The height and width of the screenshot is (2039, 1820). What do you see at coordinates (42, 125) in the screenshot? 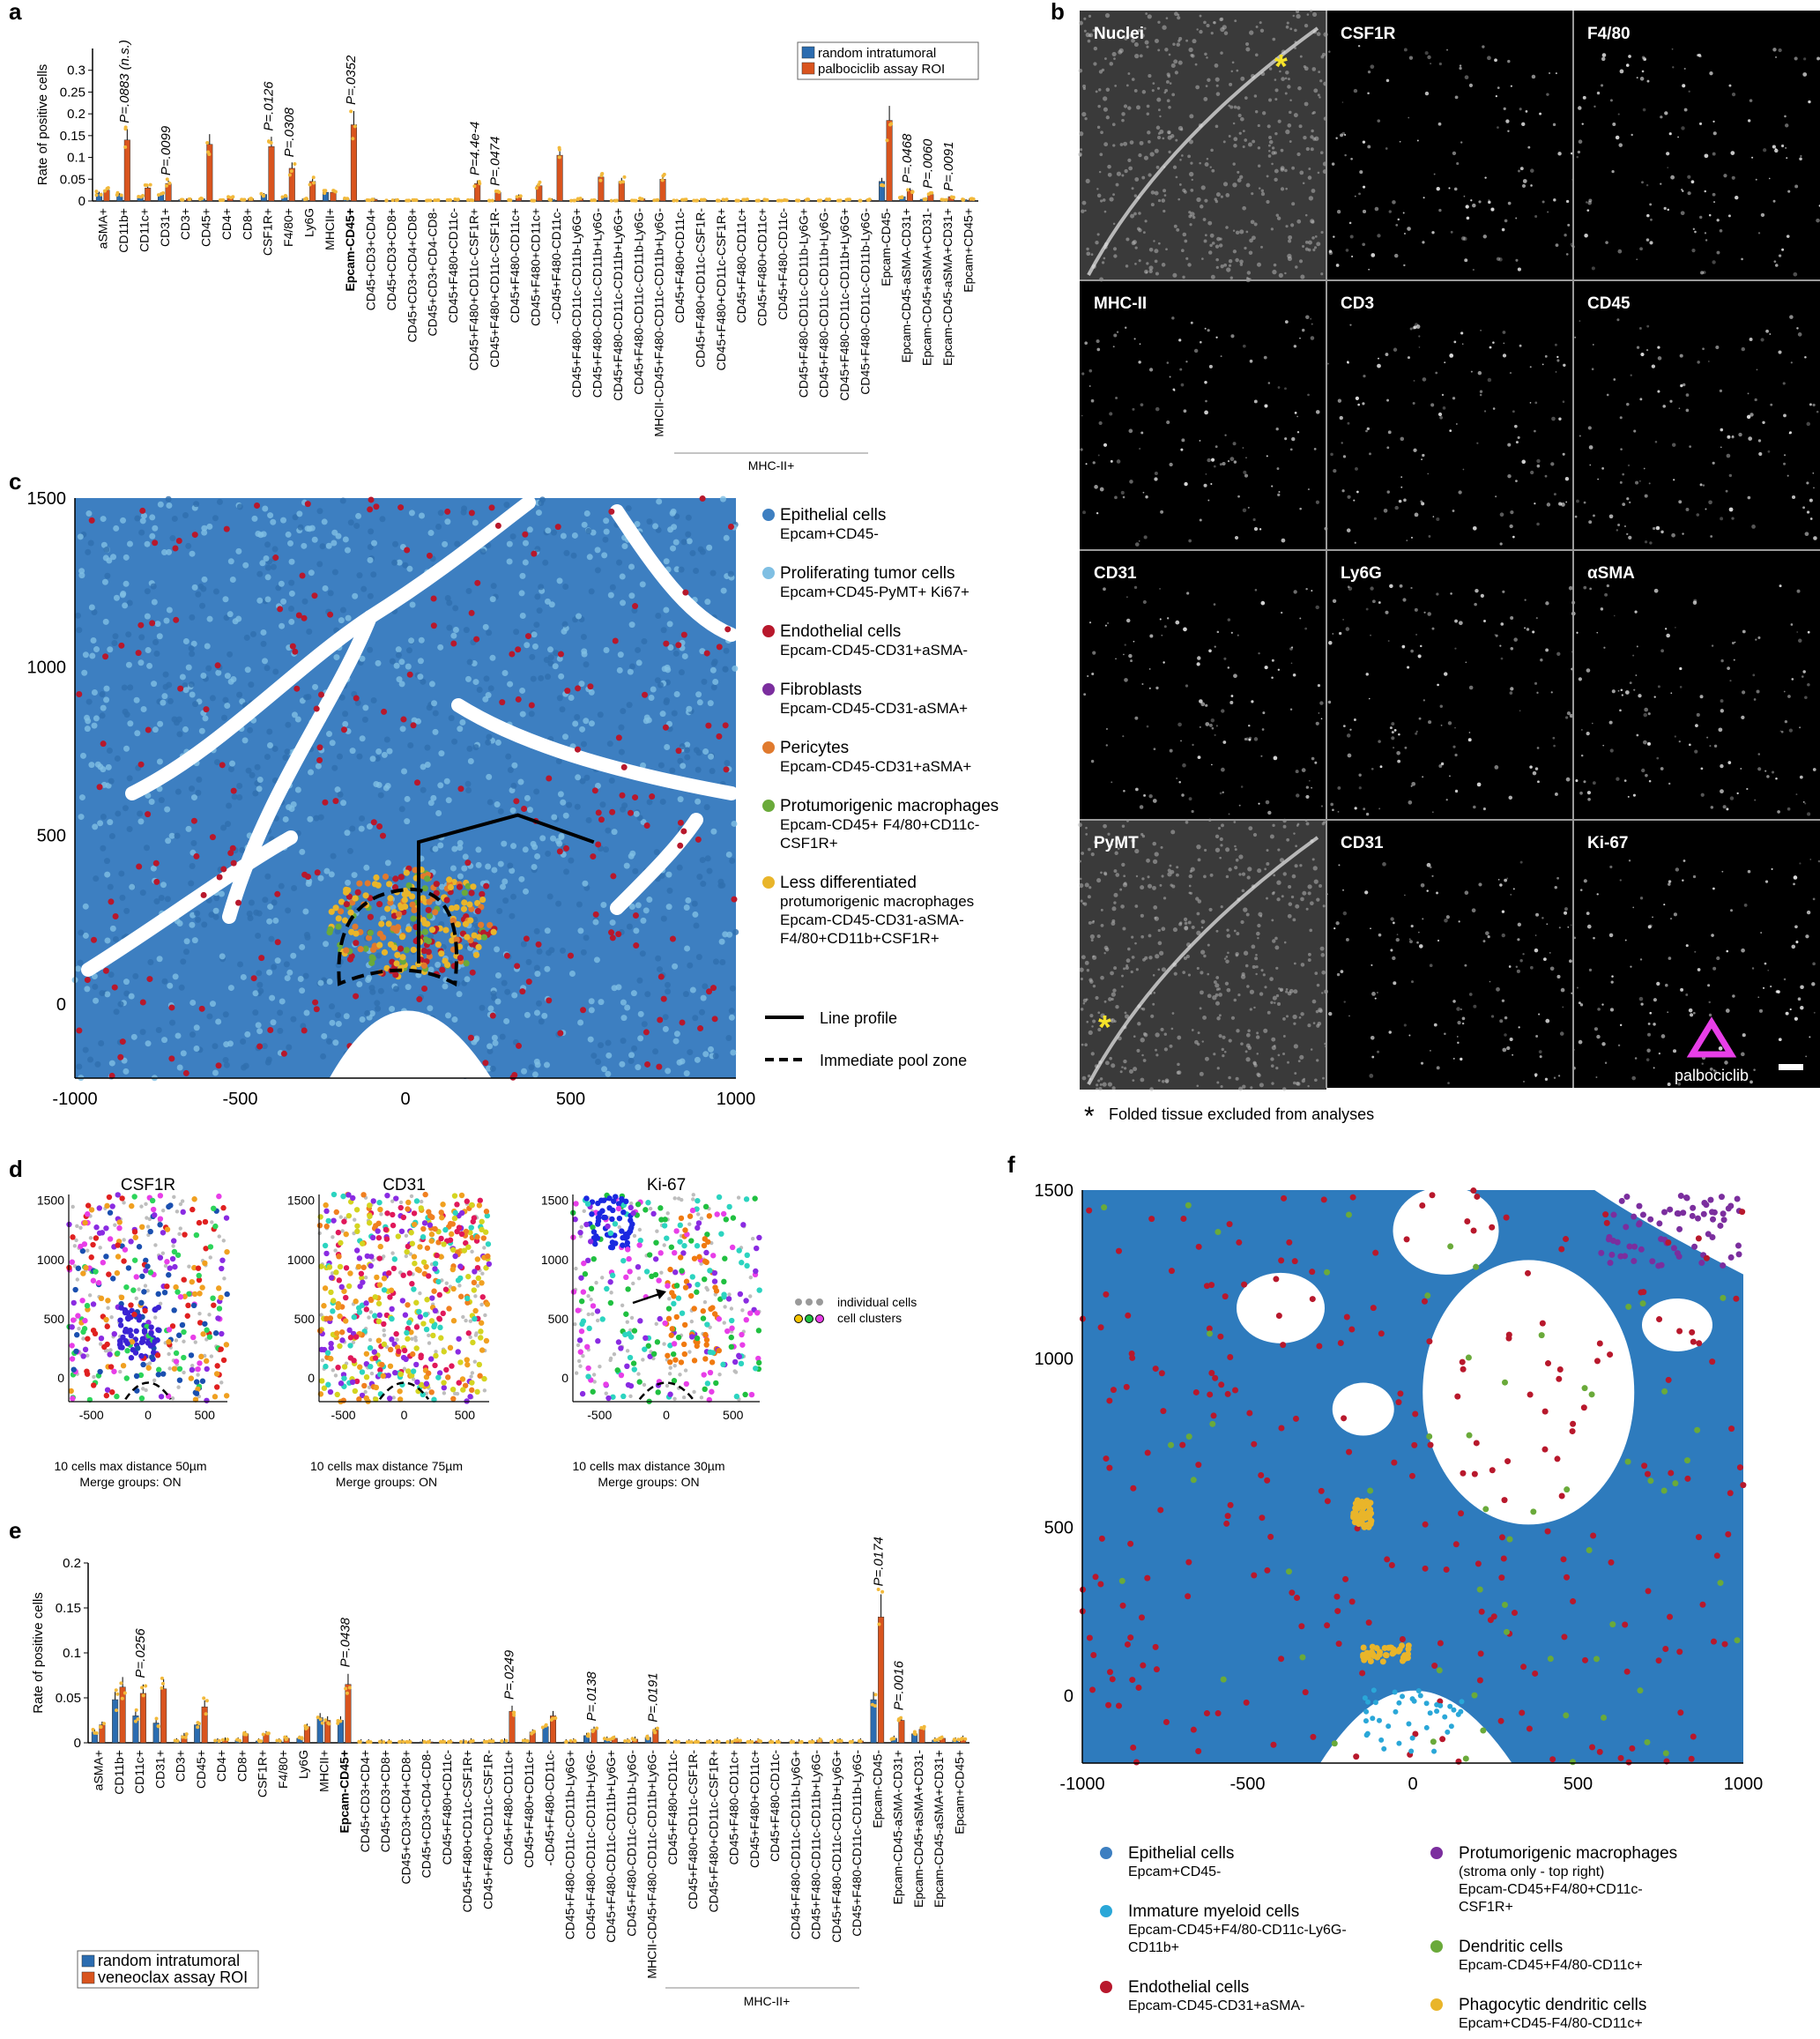
I see `y-axis-label: Rate of positive cells` at bounding box center [42, 125].